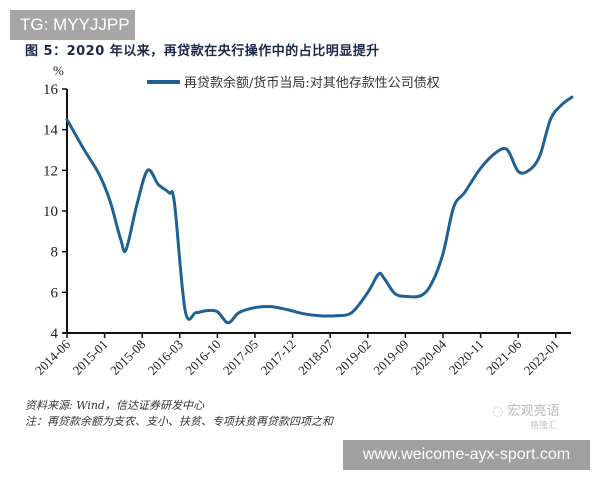  I want to click on legend-label: 再贷款余额/货币当局:对其他存款性公司债权, so click(312, 83).